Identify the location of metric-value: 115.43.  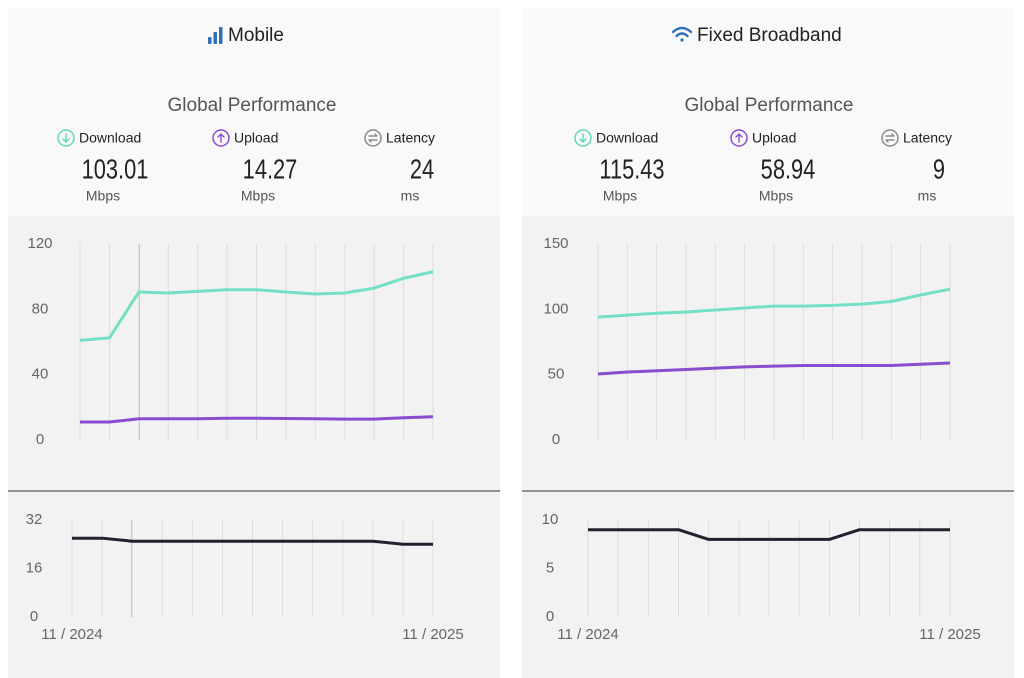
(631, 169).